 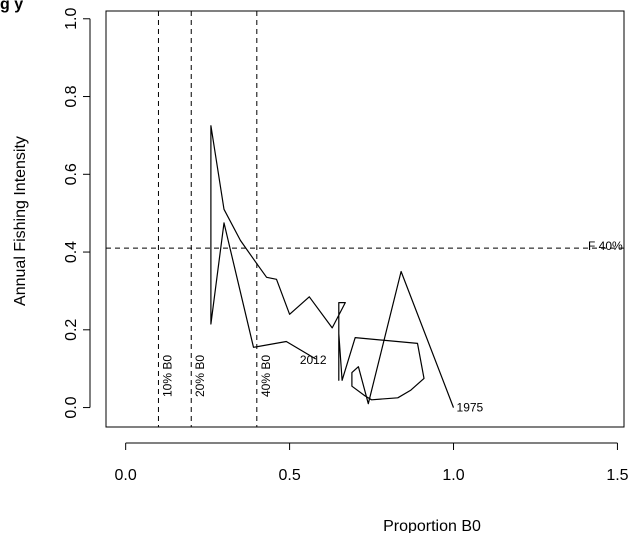 What do you see at coordinates (266, 376) in the screenshot?
I see `vertical-reference-label: 40% B0` at bounding box center [266, 376].